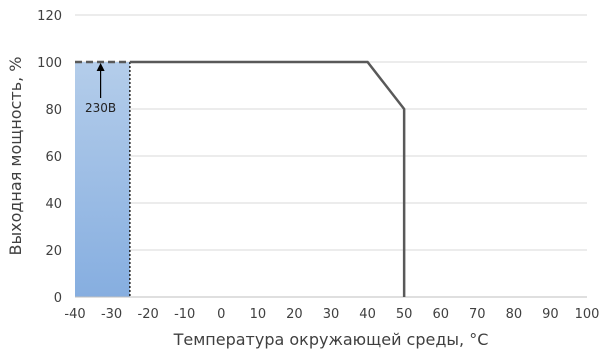 The image size is (606, 351). I want to click on y-tick-label-5: 100, so click(49, 63).